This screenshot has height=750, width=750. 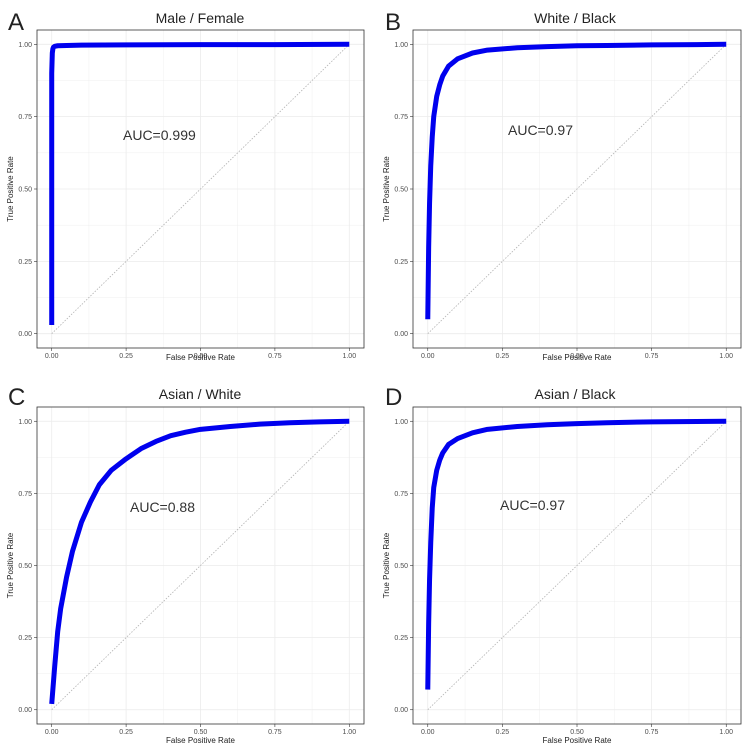 I want to click on panel-letter: B, so click(x=393, y=22).